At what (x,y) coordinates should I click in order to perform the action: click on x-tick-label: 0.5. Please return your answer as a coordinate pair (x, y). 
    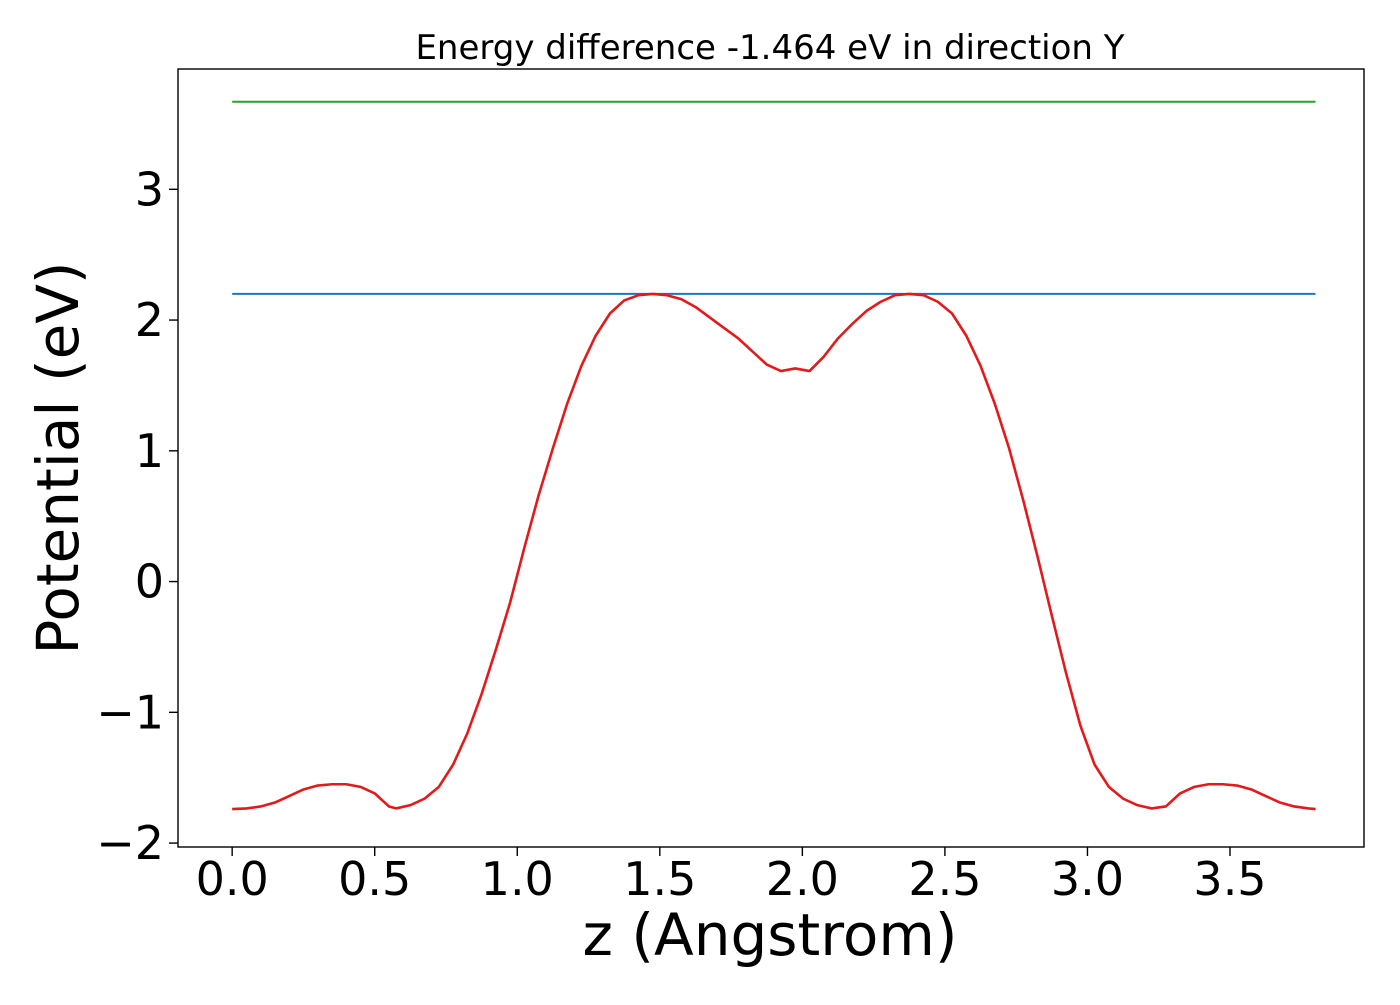
    Looking at the image, I should click on (374, 879).